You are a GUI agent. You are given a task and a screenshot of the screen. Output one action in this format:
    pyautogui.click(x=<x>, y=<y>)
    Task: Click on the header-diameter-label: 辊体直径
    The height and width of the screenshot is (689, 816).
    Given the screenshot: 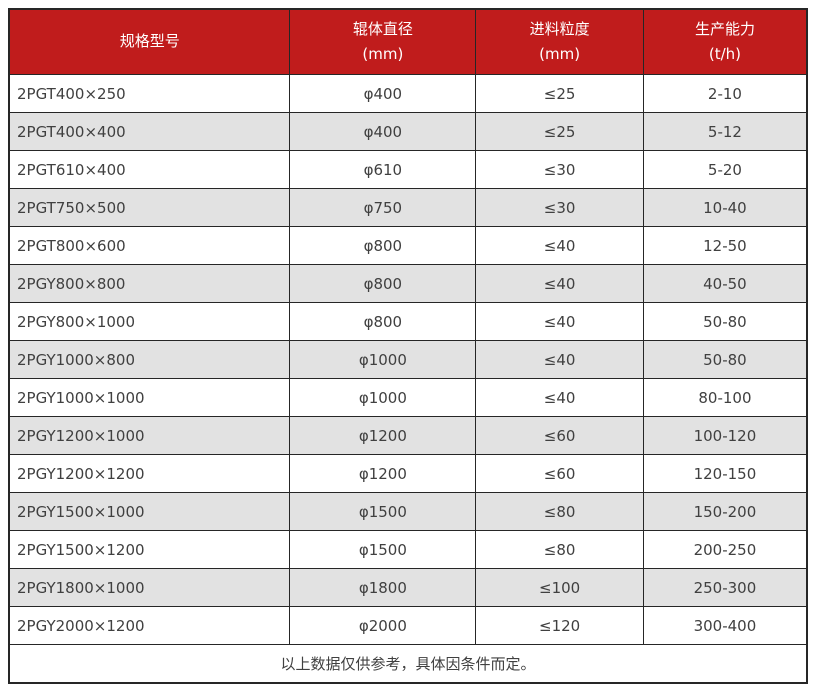 What is the action you would take?
    pyautogui.click(x=382, y=28)
    